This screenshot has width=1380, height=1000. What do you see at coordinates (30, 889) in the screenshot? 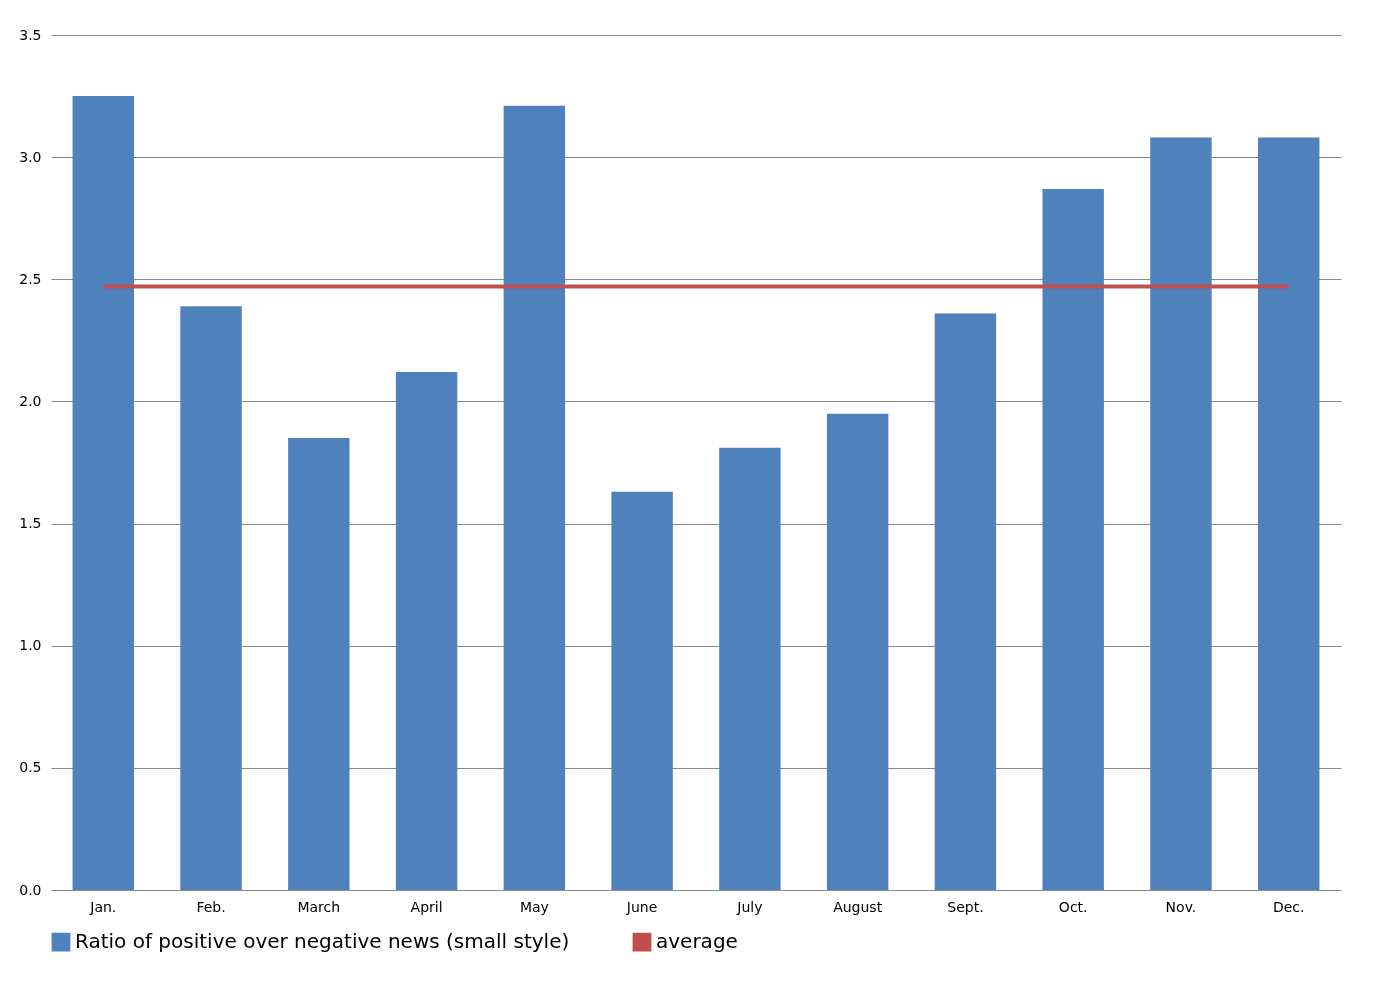
I see `y-tick-label: 0.0` at bounding box center [30, 889].